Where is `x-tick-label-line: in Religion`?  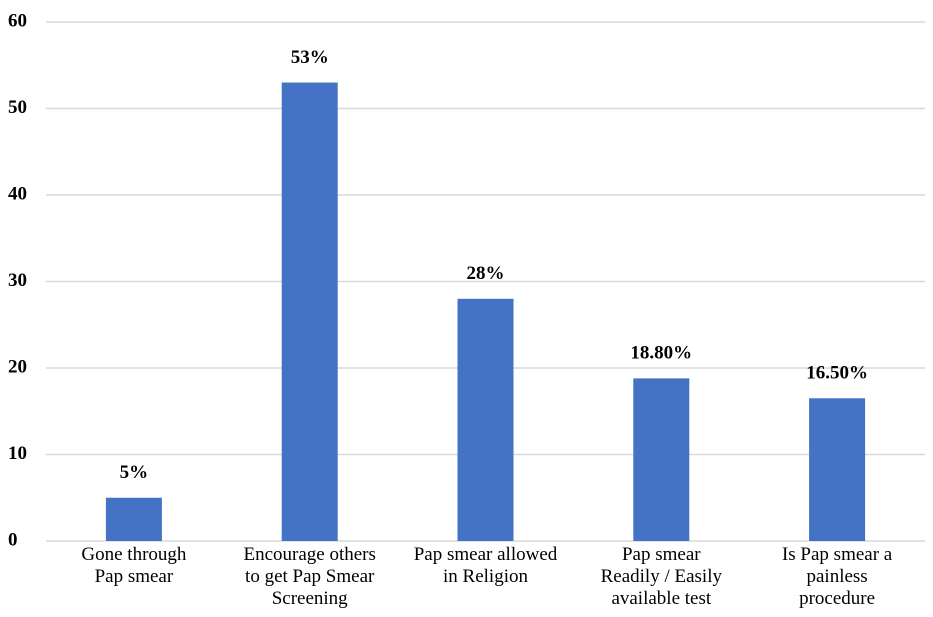 x-tick-label-line: in Religion is located at coordinates (485, 576).